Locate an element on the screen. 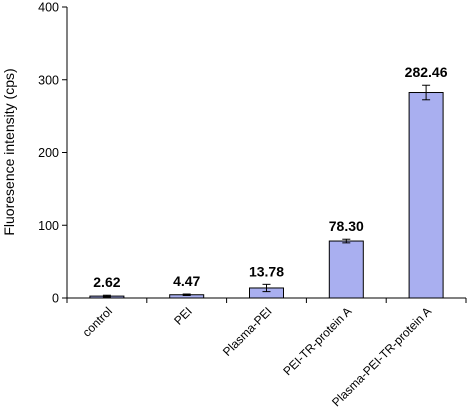 This screenshot has height=420, width=474. data-label: 13.78 is located at coordinates (266, 271).